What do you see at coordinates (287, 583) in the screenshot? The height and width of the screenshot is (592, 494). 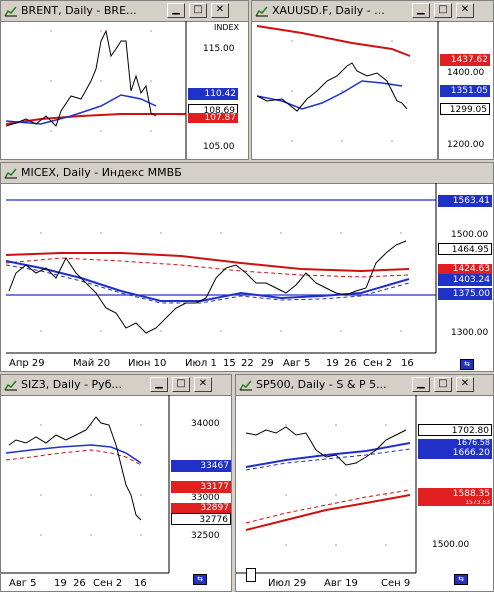 I see `date-label: Июл 29` at bounding box center [287, 583].